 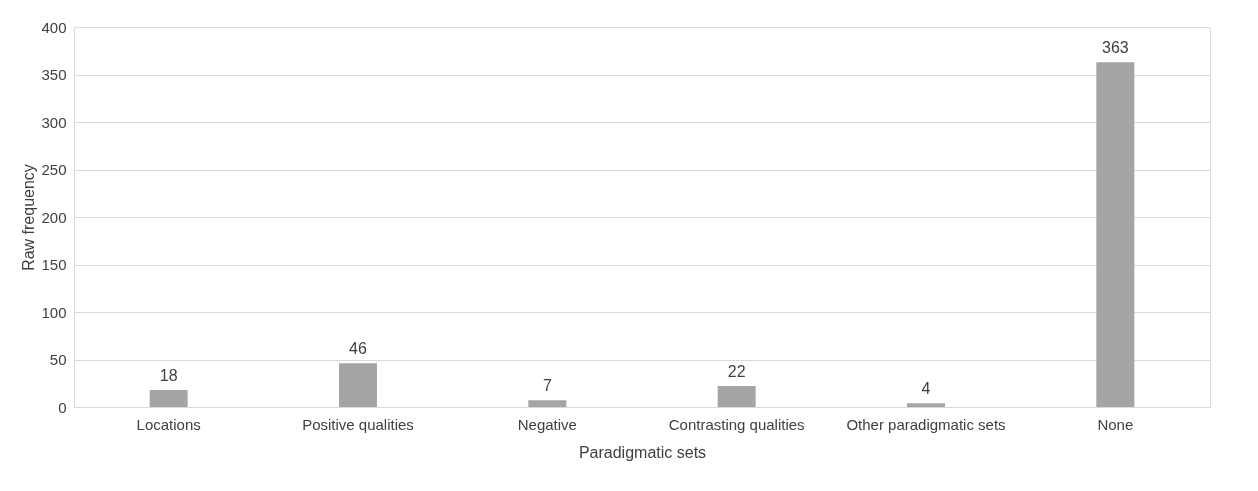 What do you see at coordinates (926, 424) in the screenshot?
I see `x-tick-label: Other paradigmatic sets` at bounding box center [926, 424].